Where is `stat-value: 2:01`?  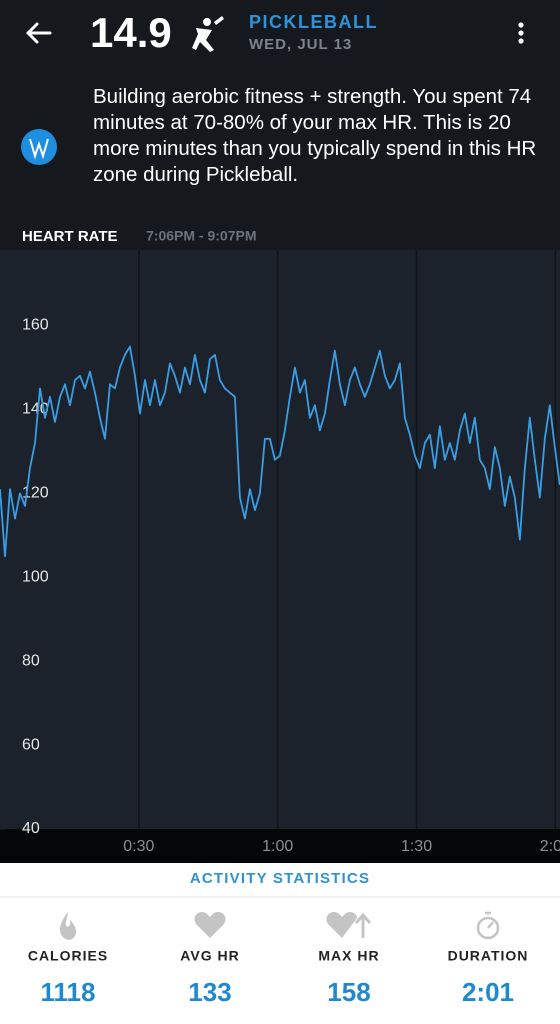 stat-value: 2:01 is located at coordinates (488, 992).